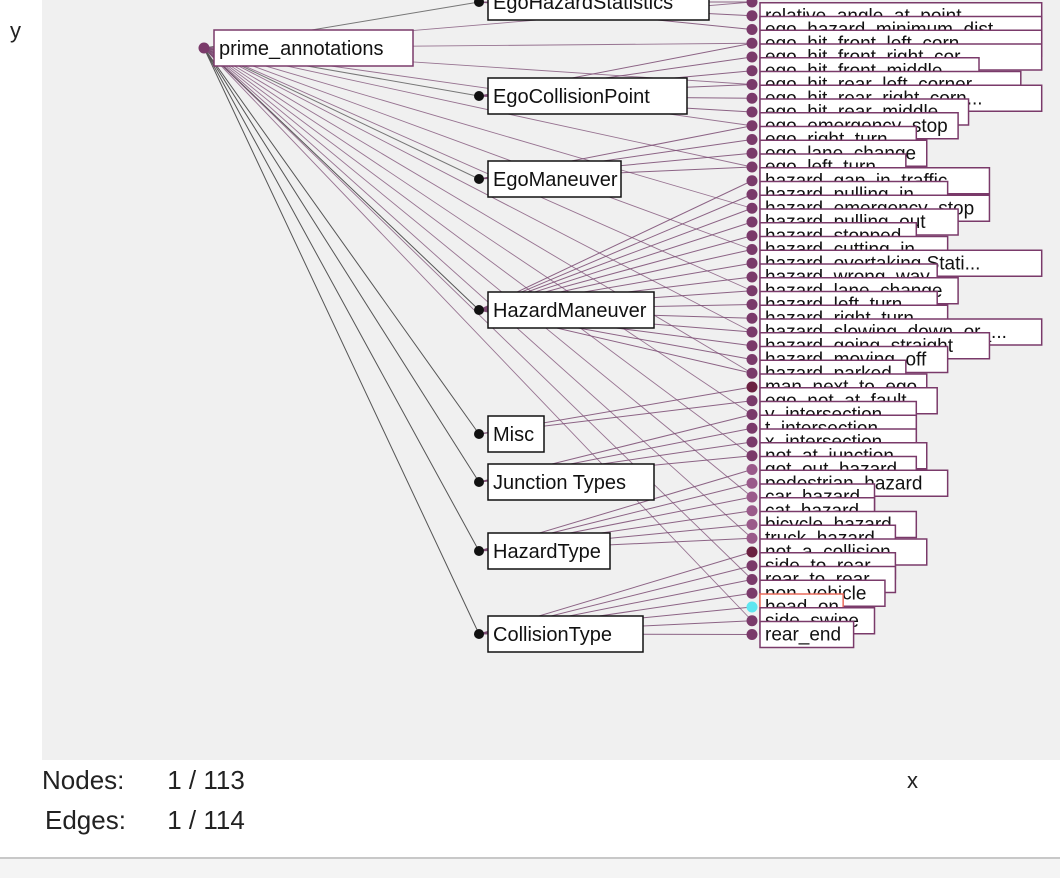 The width and height of the screenshot is (1060, 878). I want to click on category-leaf-edge, so click(615, 245).